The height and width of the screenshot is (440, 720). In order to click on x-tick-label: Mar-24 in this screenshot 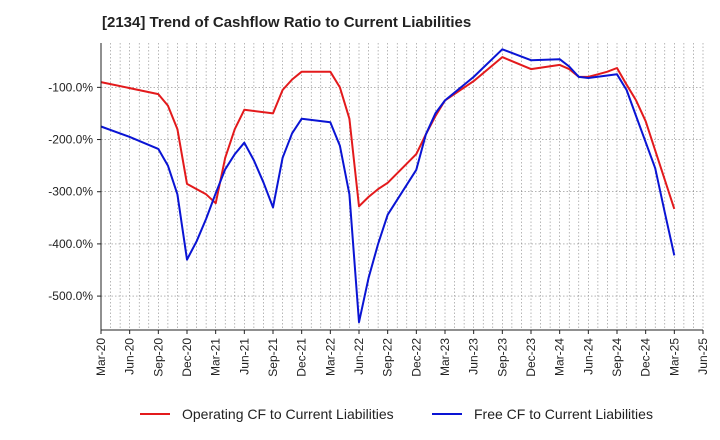, I will do `click(560, 357)`.